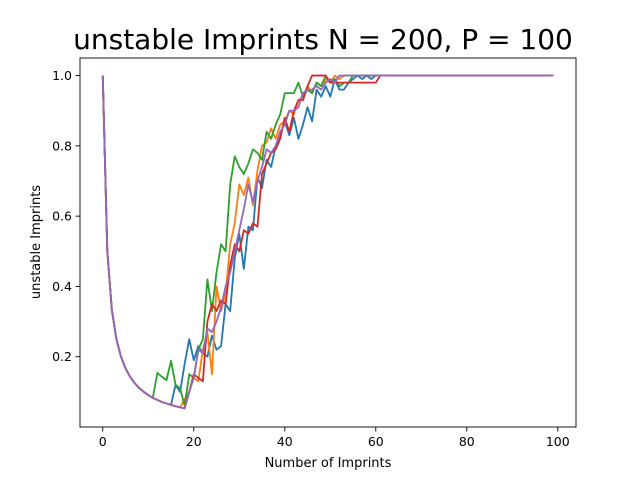 The image size is (640, 480). I want to click on x-tick-label: 80, so click(467, 441).